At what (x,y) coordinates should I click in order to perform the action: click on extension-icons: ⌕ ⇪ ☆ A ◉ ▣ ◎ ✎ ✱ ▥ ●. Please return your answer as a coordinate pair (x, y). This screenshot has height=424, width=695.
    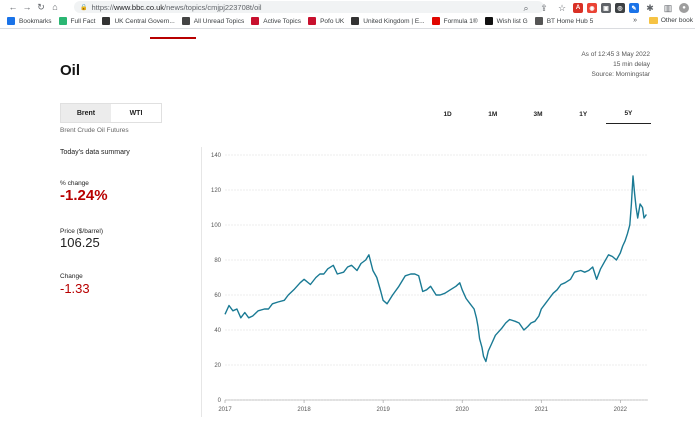
    Looking at the image, I should click on (604, 8).